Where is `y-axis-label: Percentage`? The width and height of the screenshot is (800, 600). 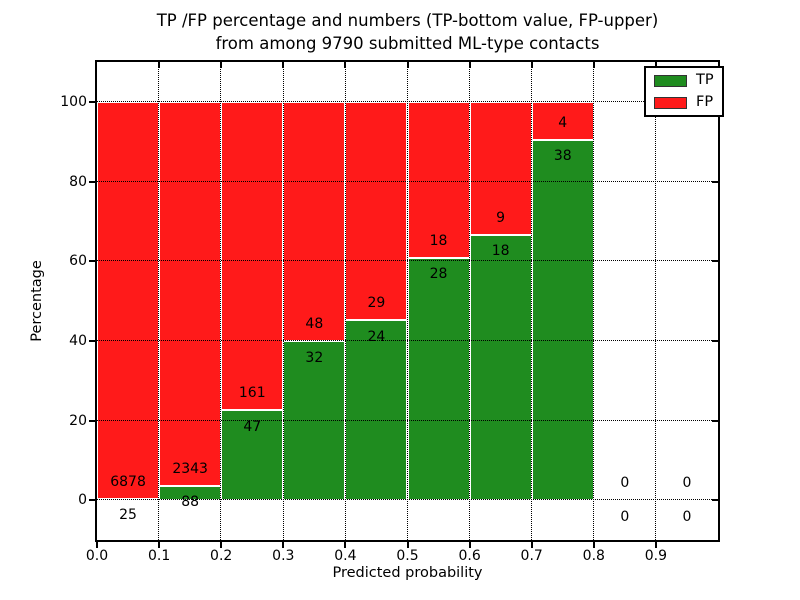 y-axis-label: Percentage is located at coordinates (37, 301).